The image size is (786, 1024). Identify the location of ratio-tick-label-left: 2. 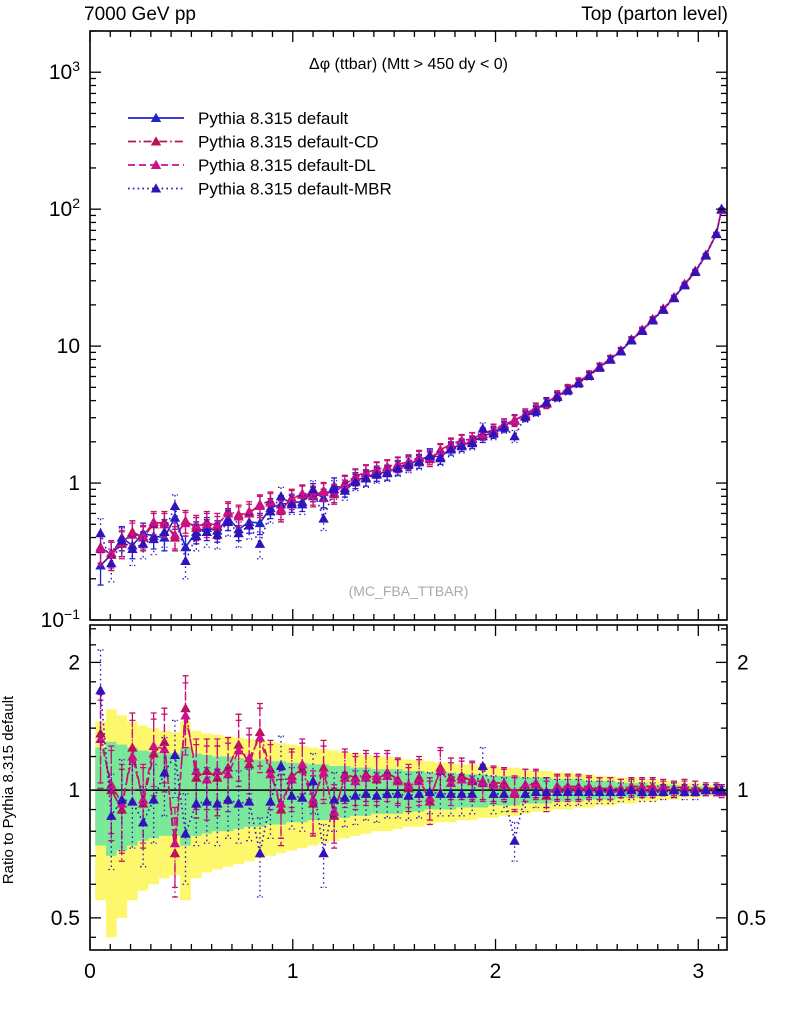
(74, 662).